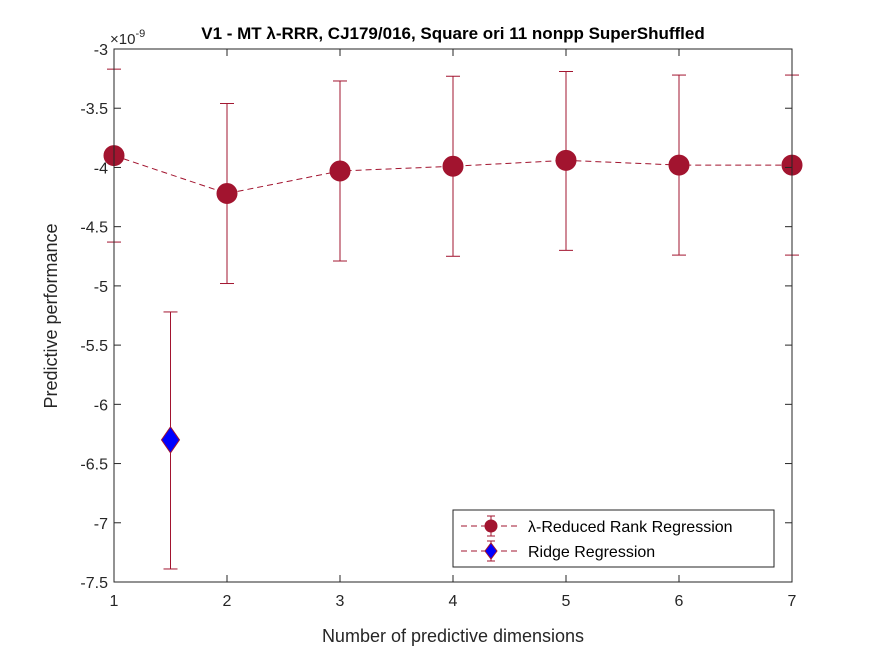 Image resolution: width=875 pixels, height=656 pixels. Describe the element at coordinates (94, 346) in the screenshot. I see `y-tick-label: -5.5` at that location.